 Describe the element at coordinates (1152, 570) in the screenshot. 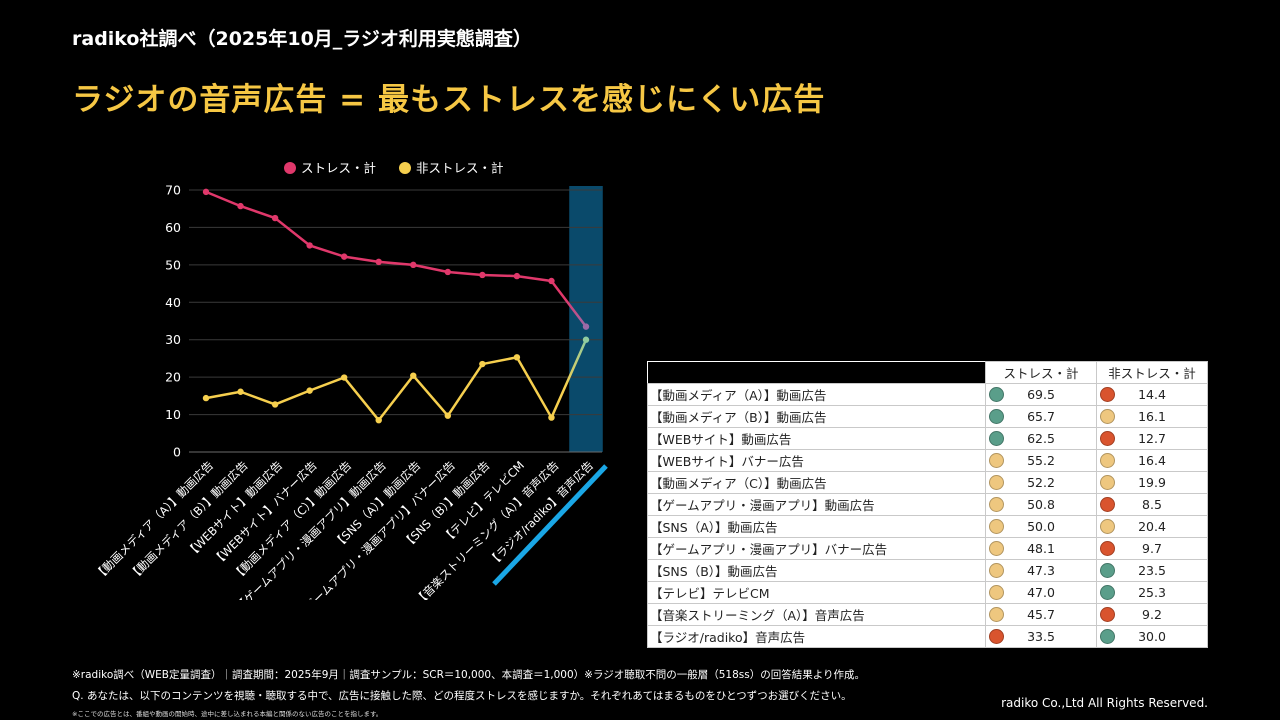

I see `non-stress-cell: 23.5` at that location.